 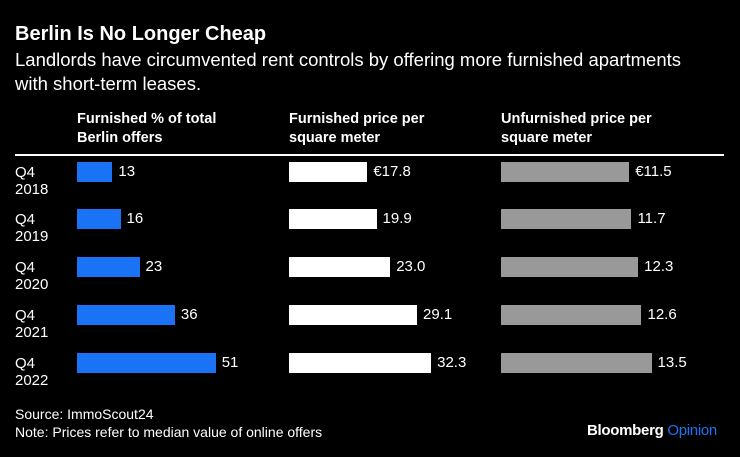 I want to click on header-rule, so click(x=369, y=155).